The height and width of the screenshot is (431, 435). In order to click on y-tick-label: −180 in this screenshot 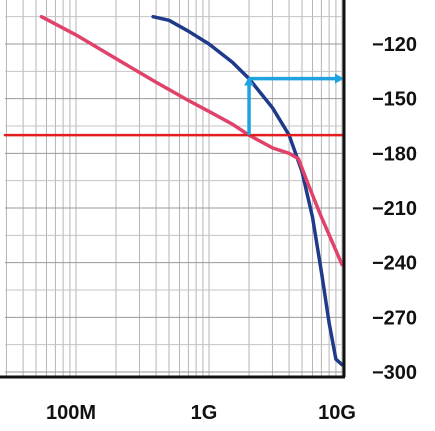, I will do `click(394, 154)`.